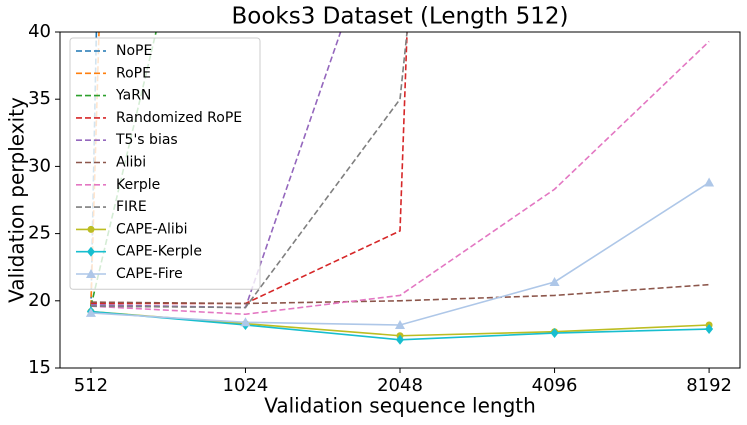 The height and width of the screenshot is (425, 747). Describe the element at coordinates (400, 294) in the screenshot. I see `series-line` at that location.